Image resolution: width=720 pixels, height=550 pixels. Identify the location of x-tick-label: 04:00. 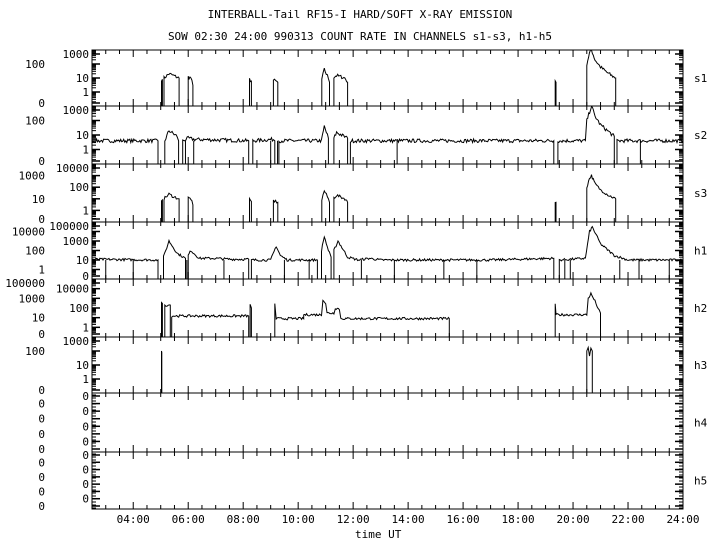
(133, 519).